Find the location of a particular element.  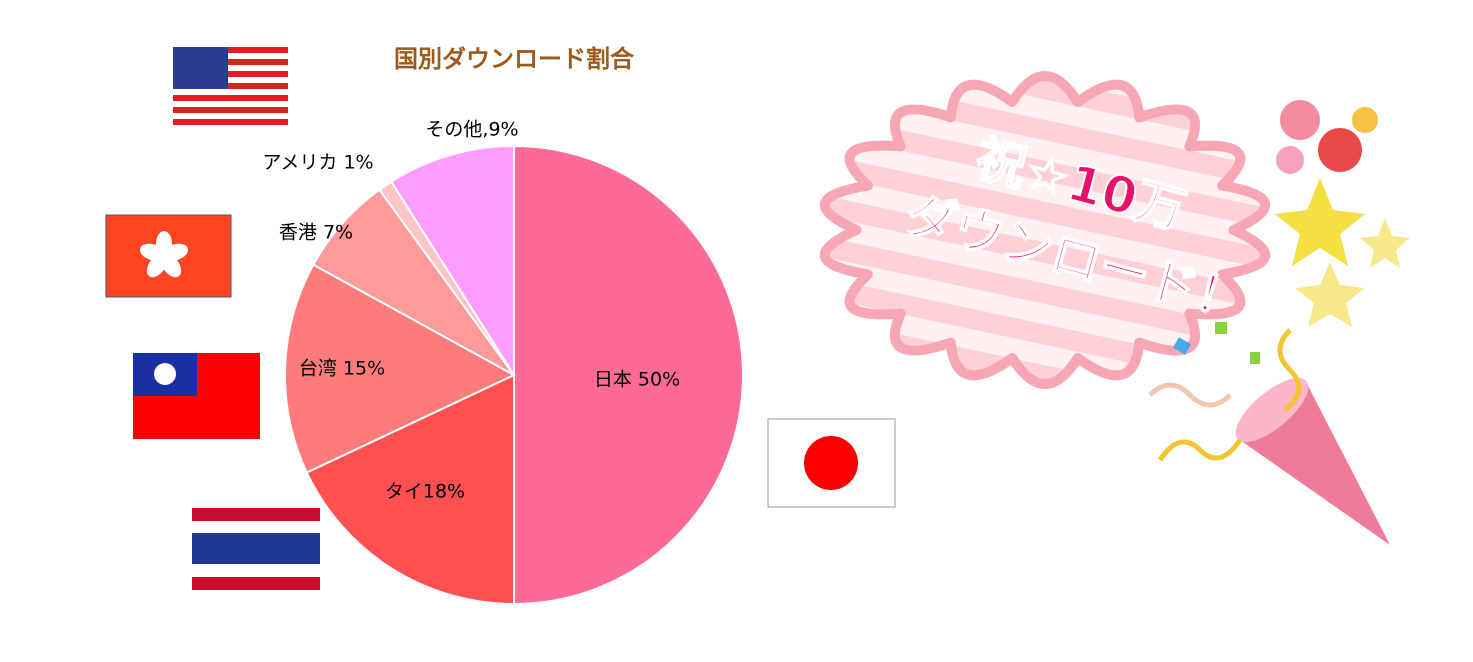

data-label: 香港 7% is located at coordinates (316, 233).